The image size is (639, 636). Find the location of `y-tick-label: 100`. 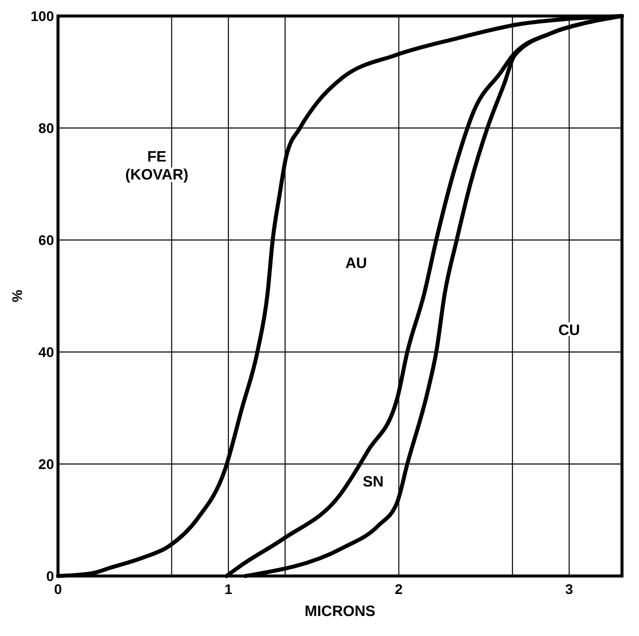

y-tick-label: 100 is located at coordinates (42, 16).